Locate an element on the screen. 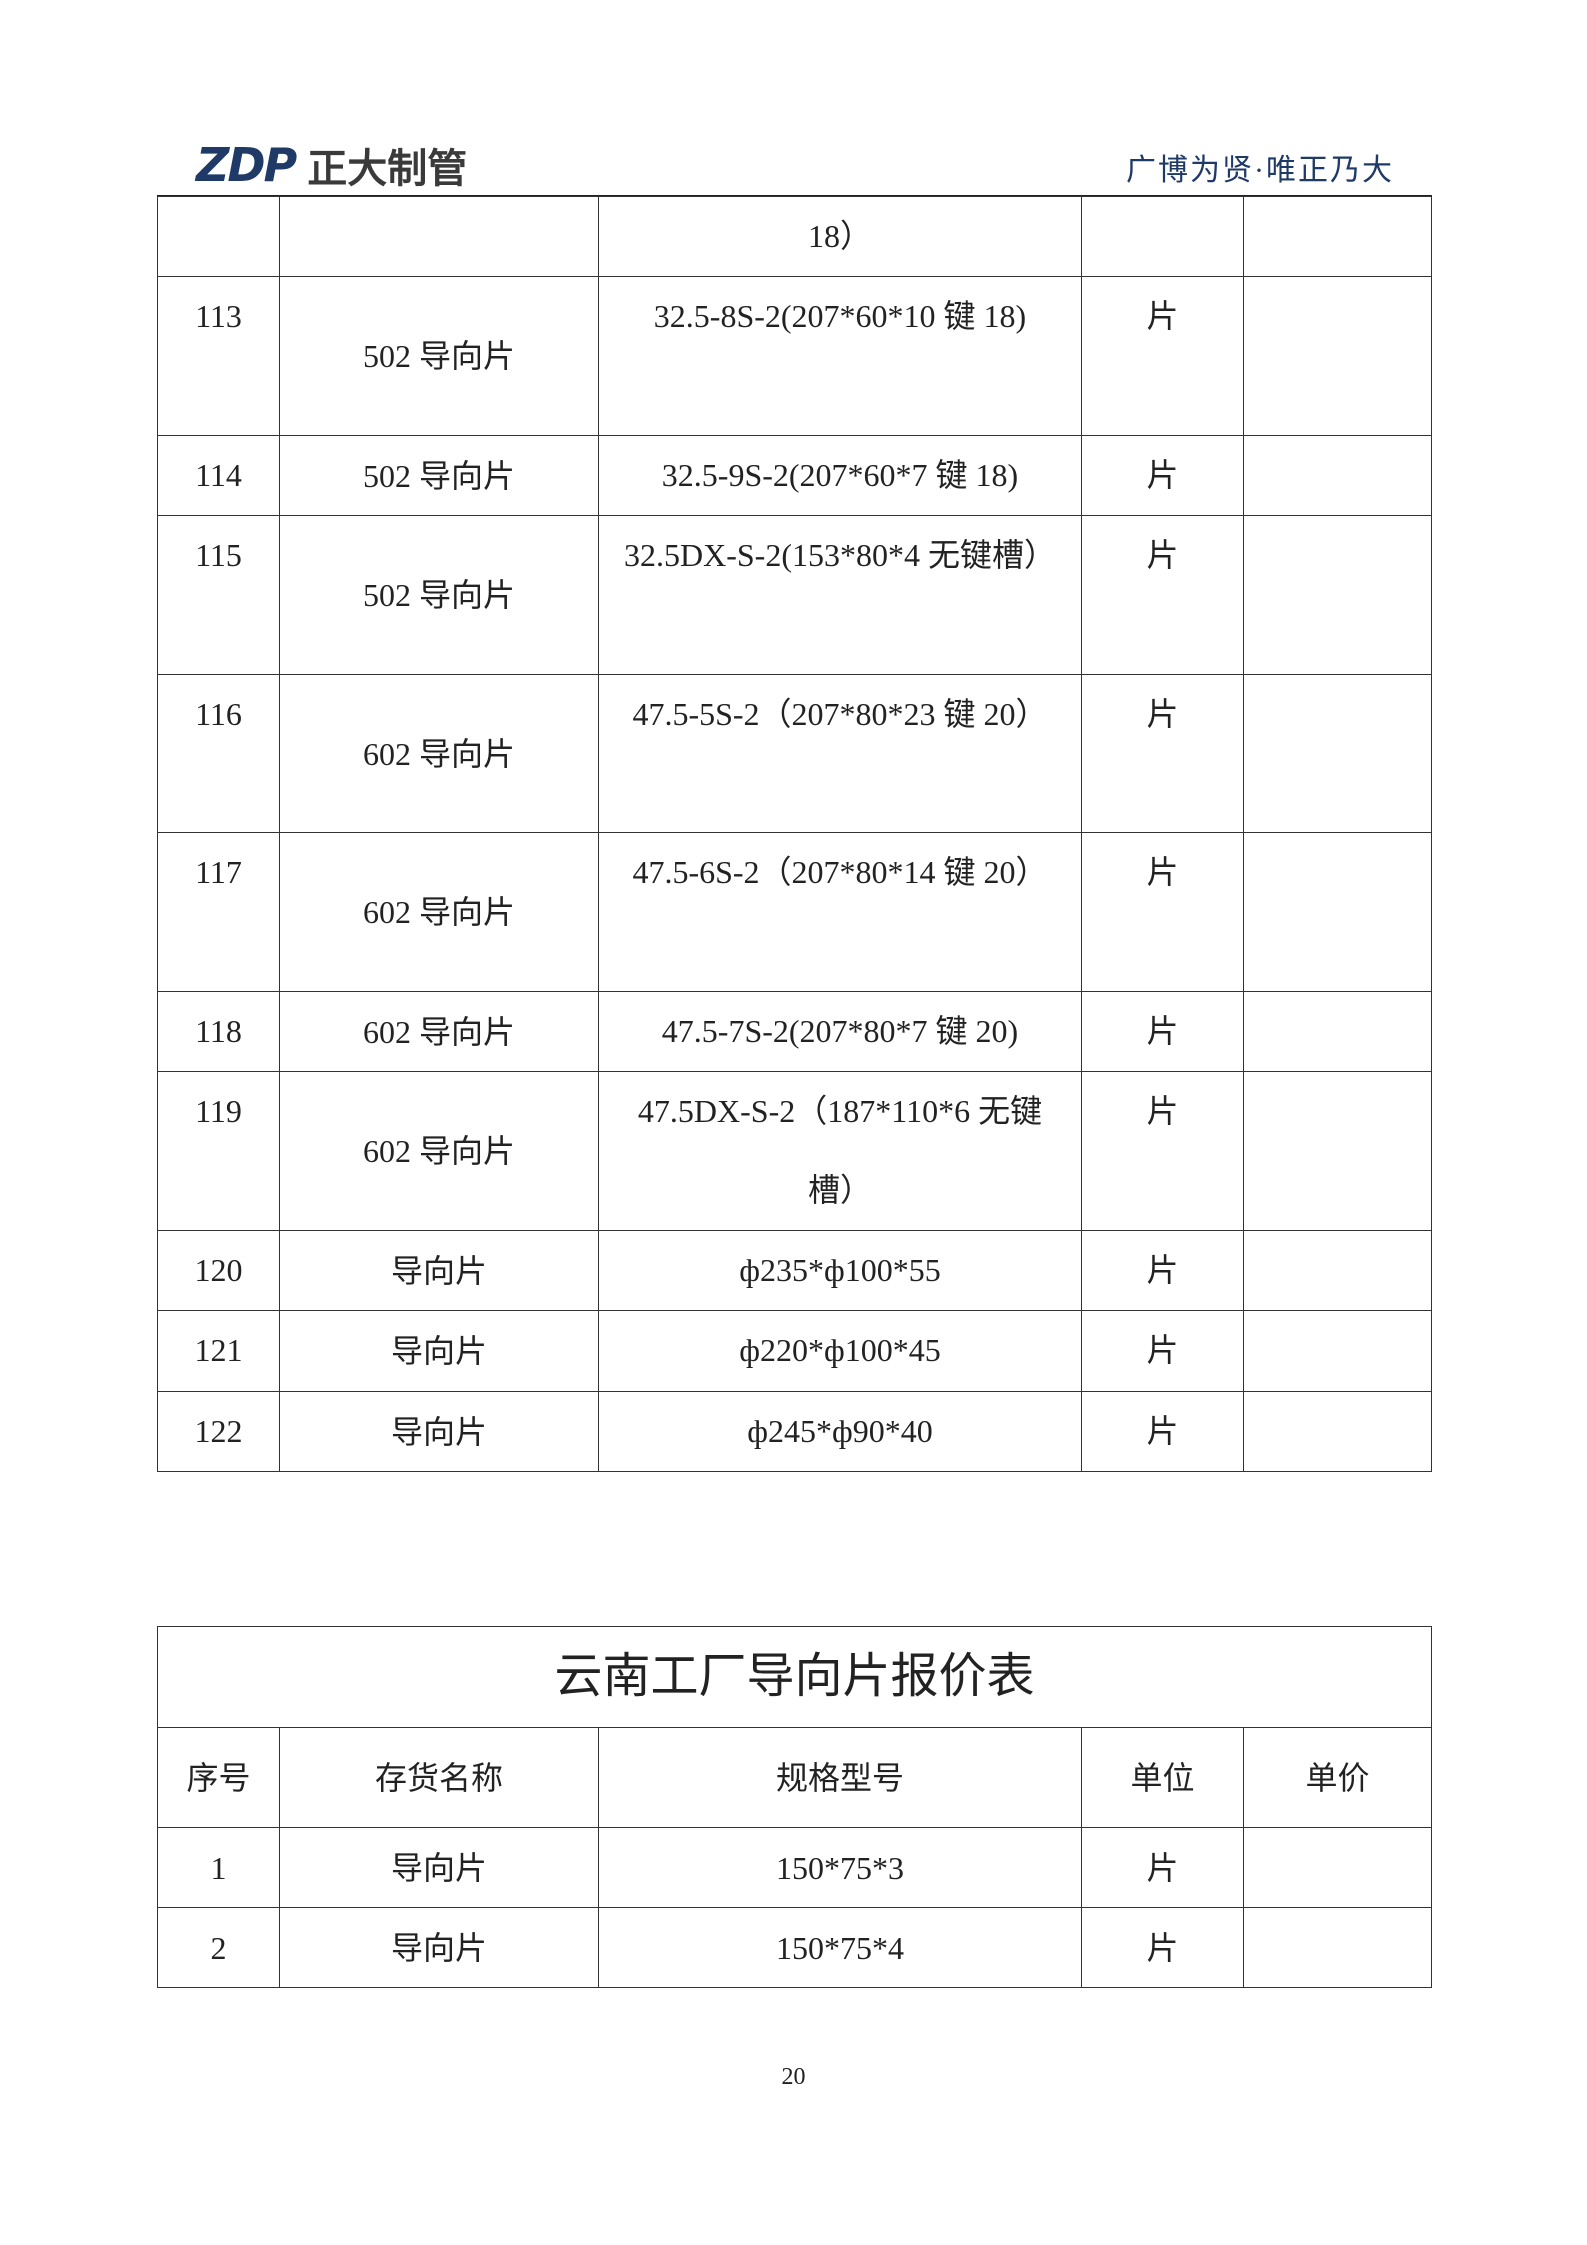 The width and height of the screenshot is (1587, 2245). logo-text: 正大制管 is located at coordinates (387, 169).